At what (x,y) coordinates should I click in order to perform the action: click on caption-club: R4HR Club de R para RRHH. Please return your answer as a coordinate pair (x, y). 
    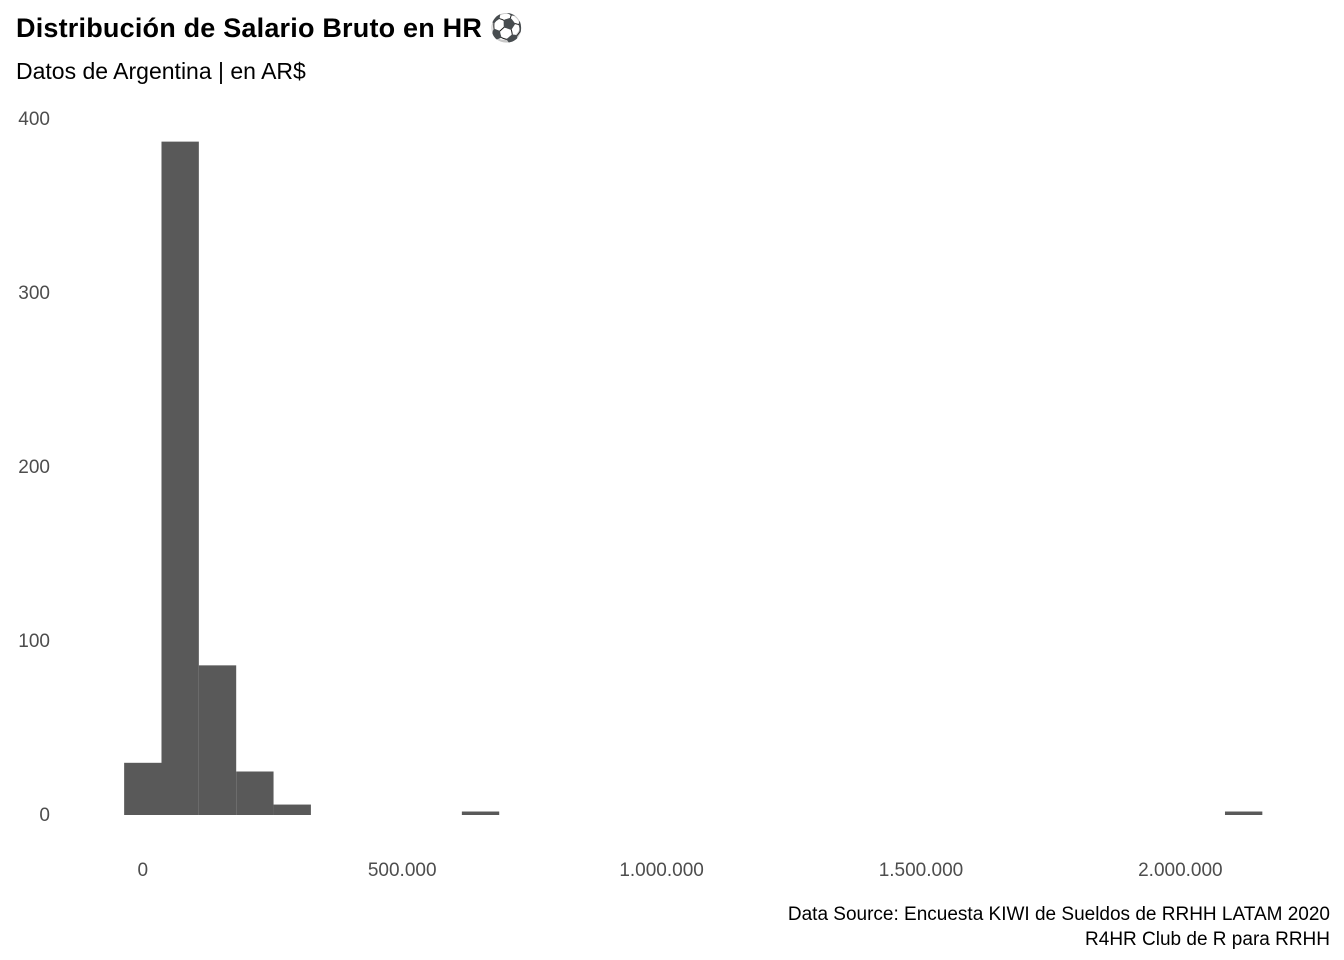
    Looking at the image, I should click on (1207, 939).